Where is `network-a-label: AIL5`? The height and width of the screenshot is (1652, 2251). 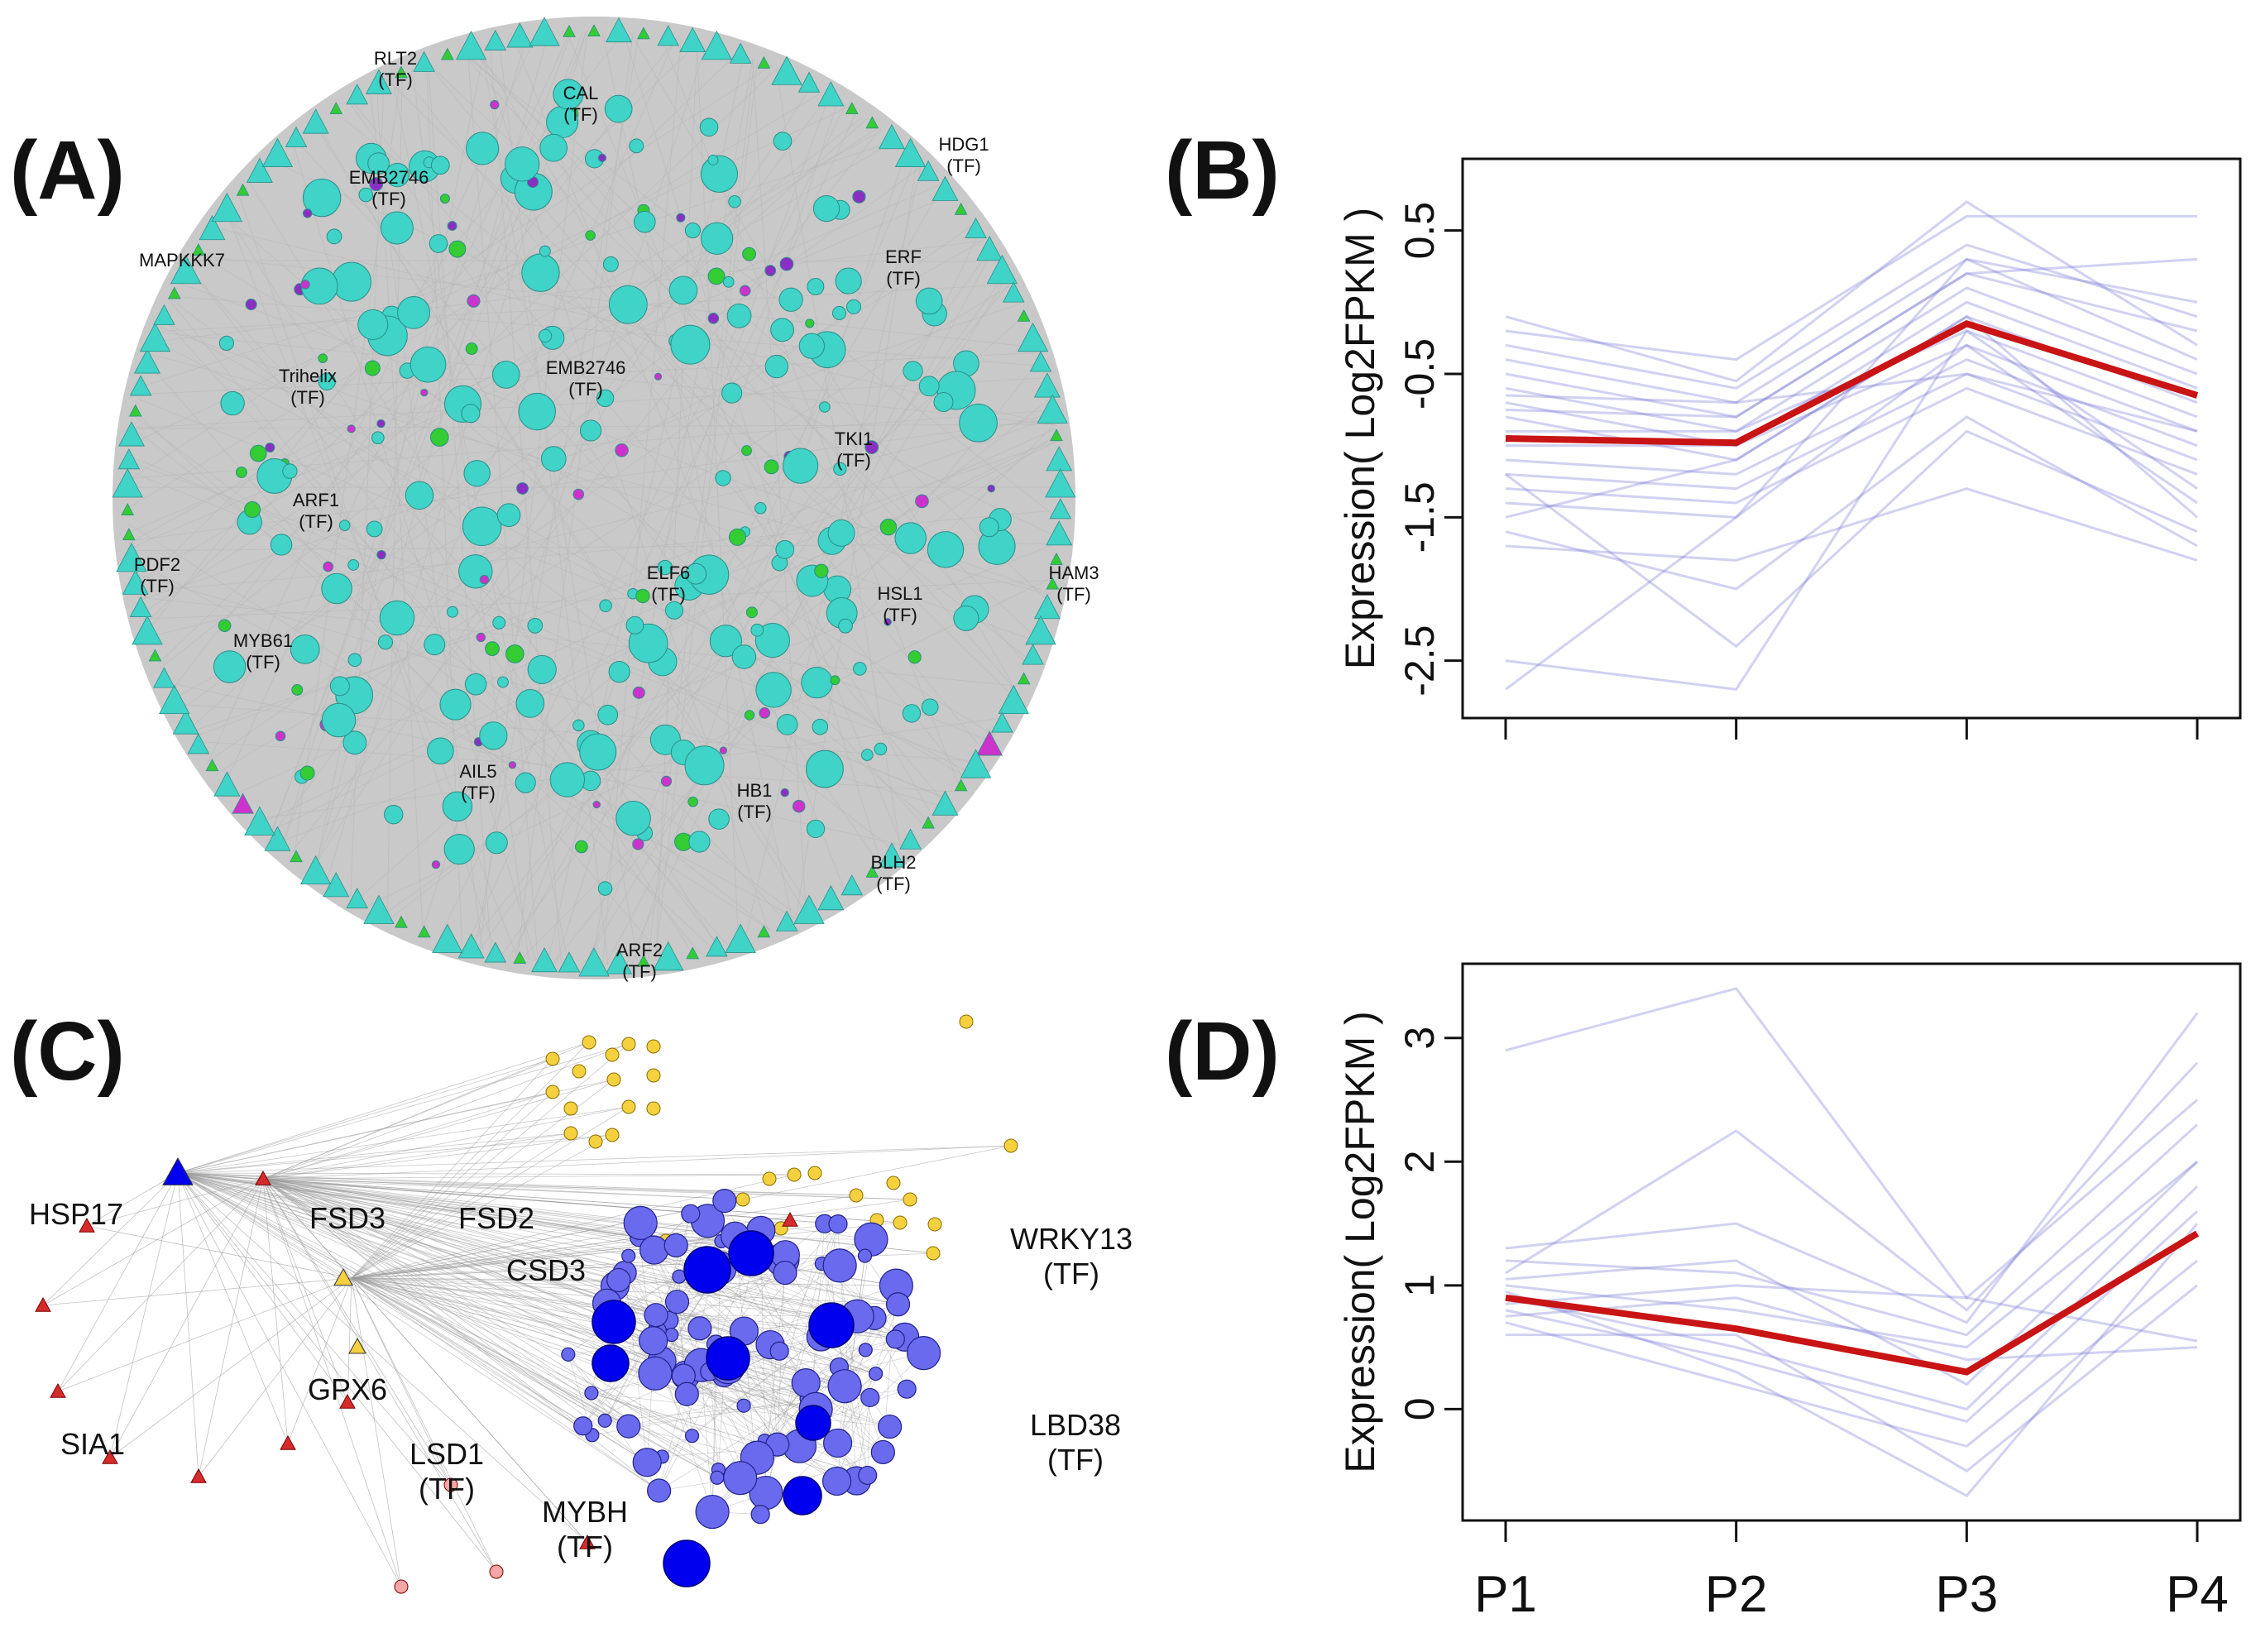
network-a-label: AIL5 is located at coordinates (478, 771).